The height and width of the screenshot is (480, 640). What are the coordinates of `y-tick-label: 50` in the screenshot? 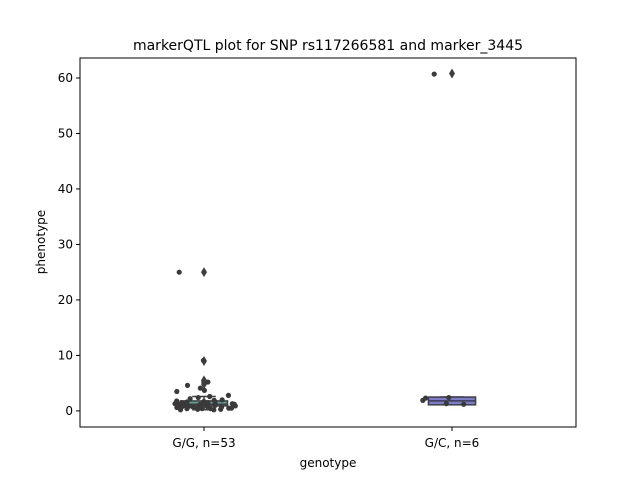 It's located at (65, 133).